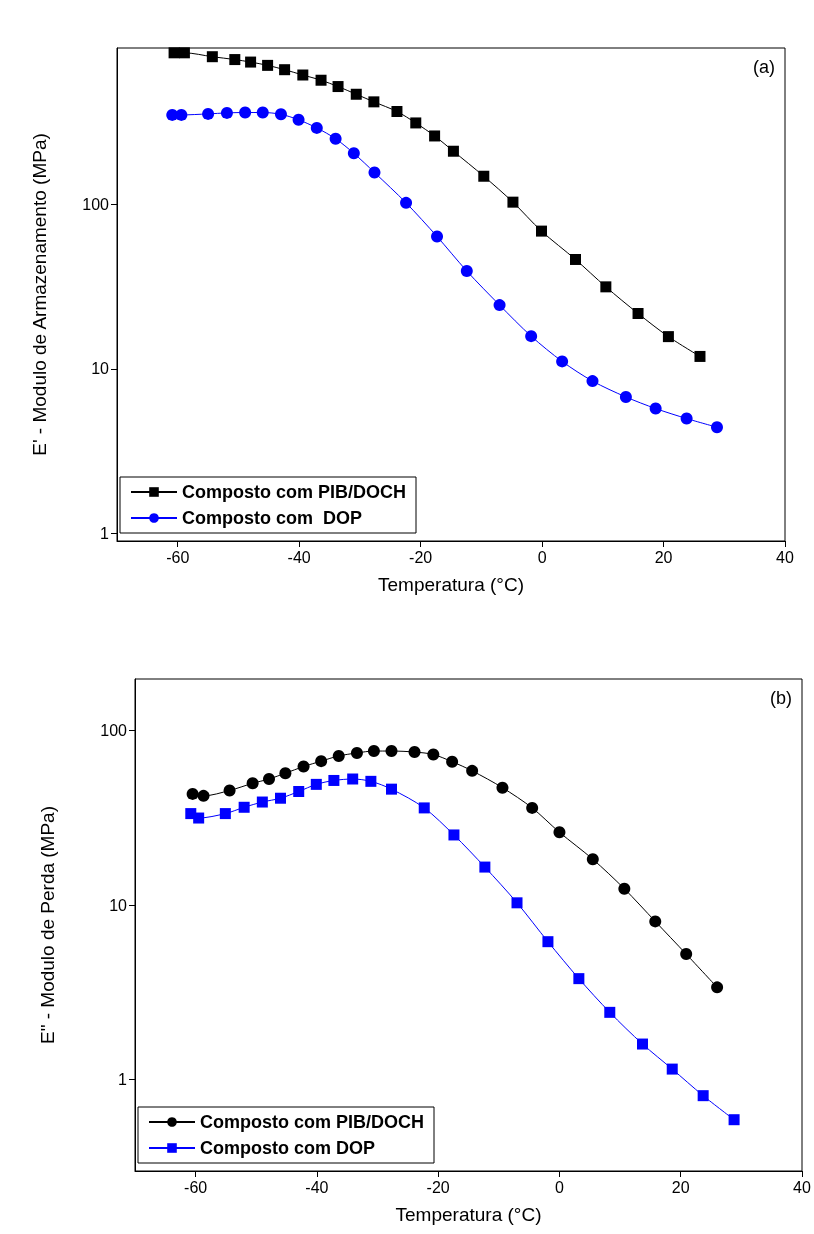 This screenshot has height=1234, width=814. I want to click on x-tick-label: 40, so click(785, 557).